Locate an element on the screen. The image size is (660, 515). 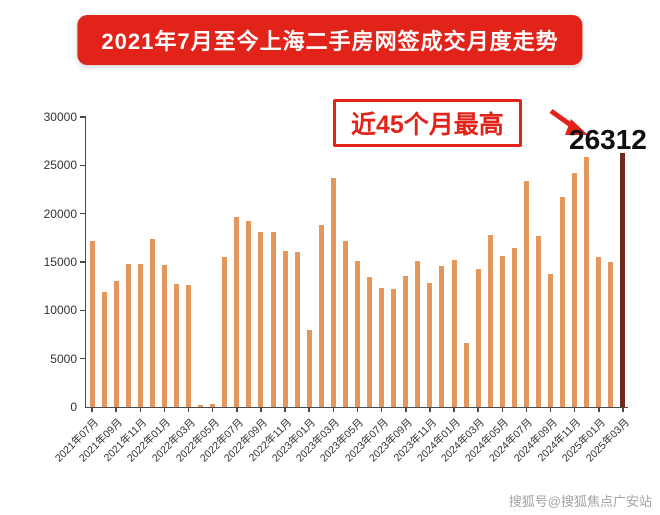
y-tick-label: 10000 is located at coordinates (60, 310).